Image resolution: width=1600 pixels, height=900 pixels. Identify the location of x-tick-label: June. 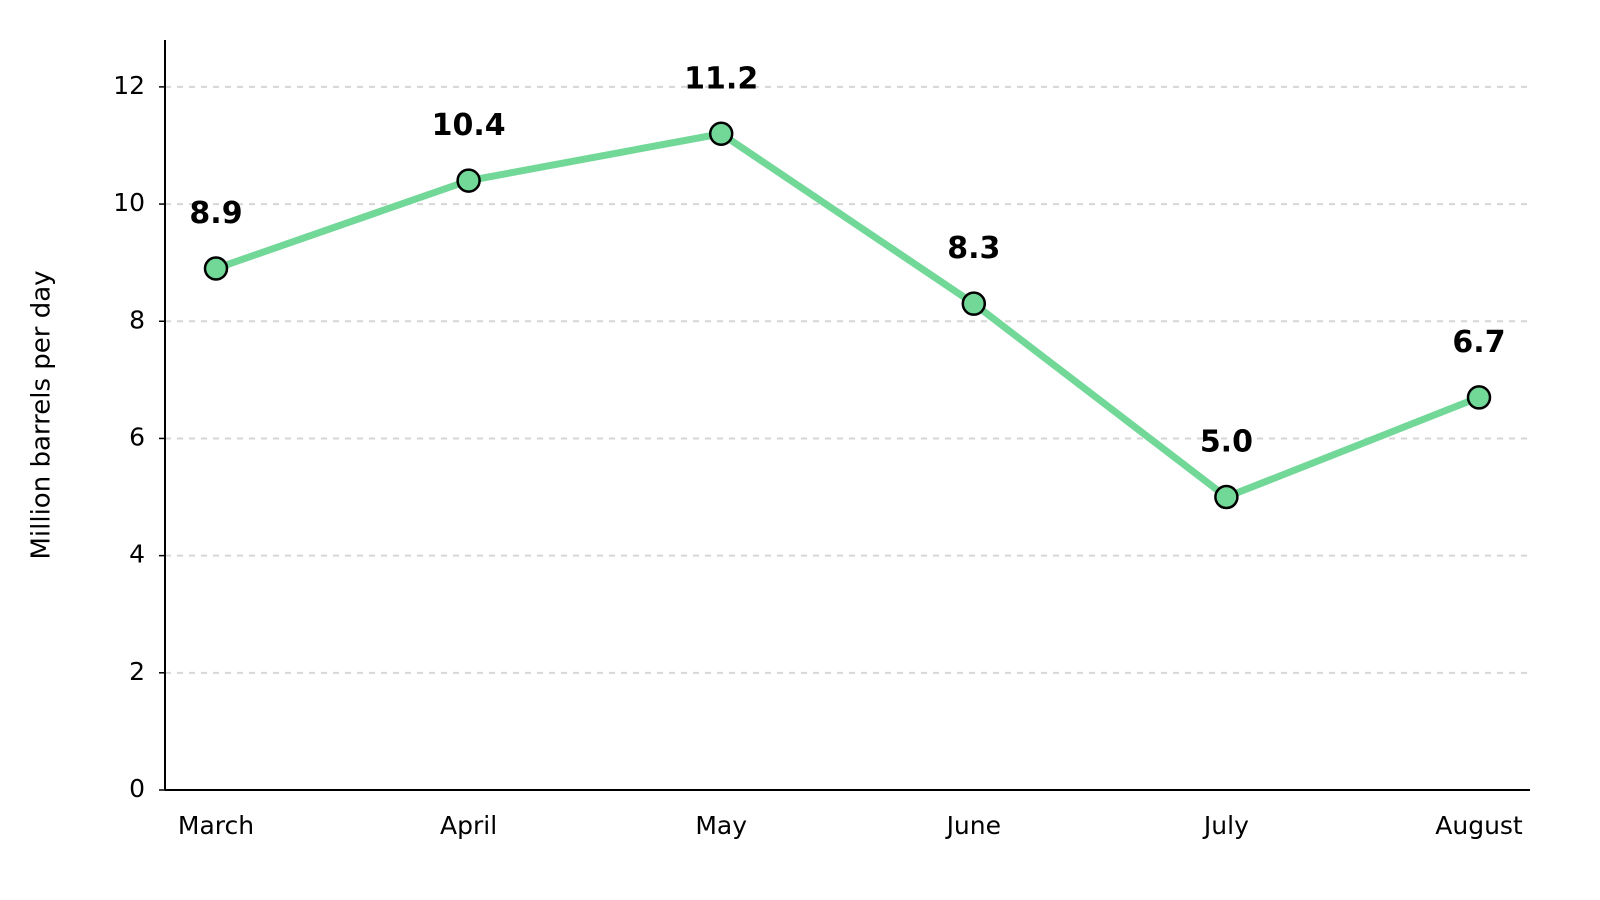
(973, 825).